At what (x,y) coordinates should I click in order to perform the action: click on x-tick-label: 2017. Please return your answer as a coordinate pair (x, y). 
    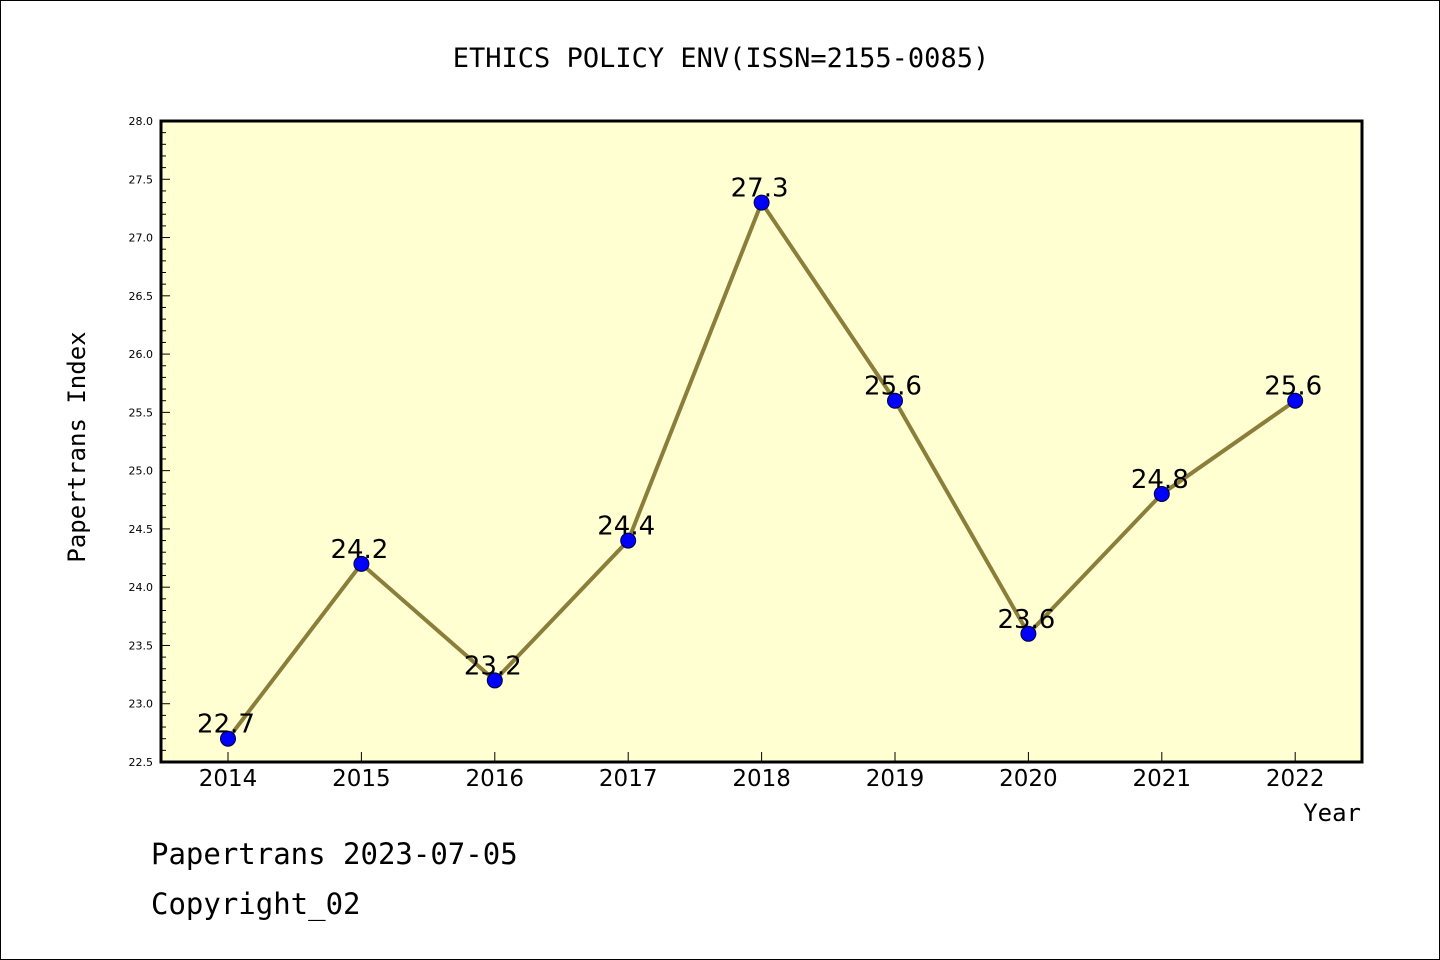
    Looking at the image, I should click on (628, 779).